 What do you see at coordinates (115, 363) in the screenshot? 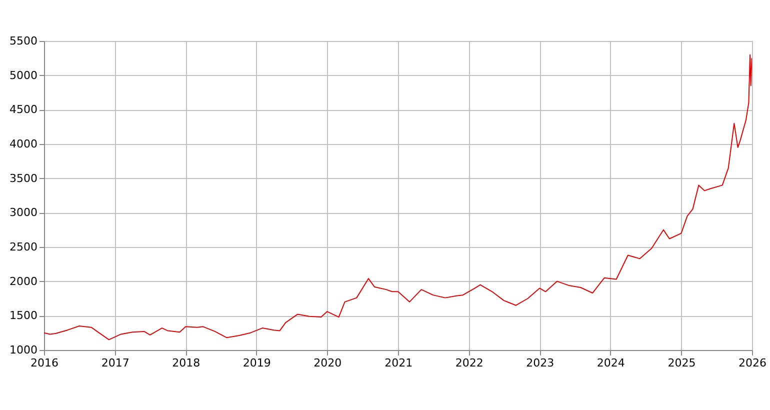
I see `x-tick-label: 2017` at bounding box center [115, 363].